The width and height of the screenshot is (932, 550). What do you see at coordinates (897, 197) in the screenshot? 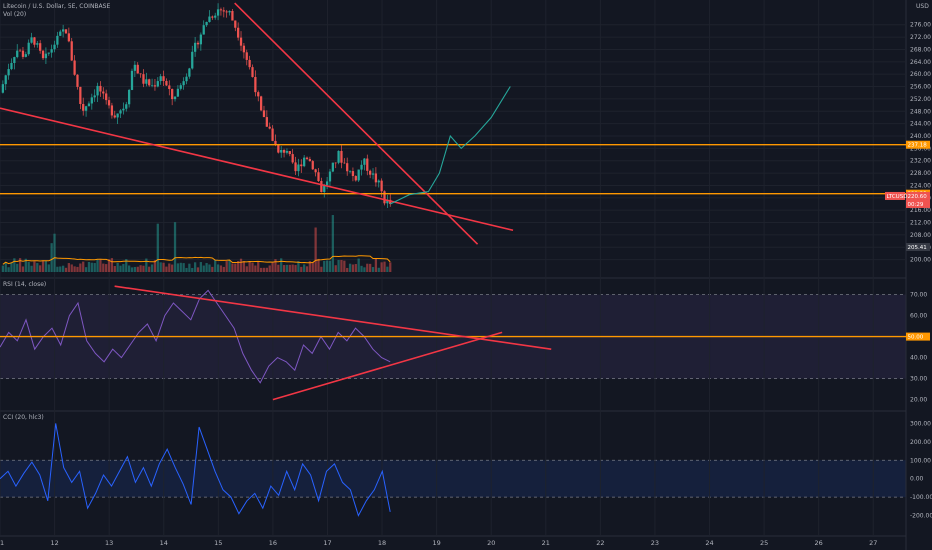
I see `symbol-tag: LTCUSD` at bounding box center [897, 197].